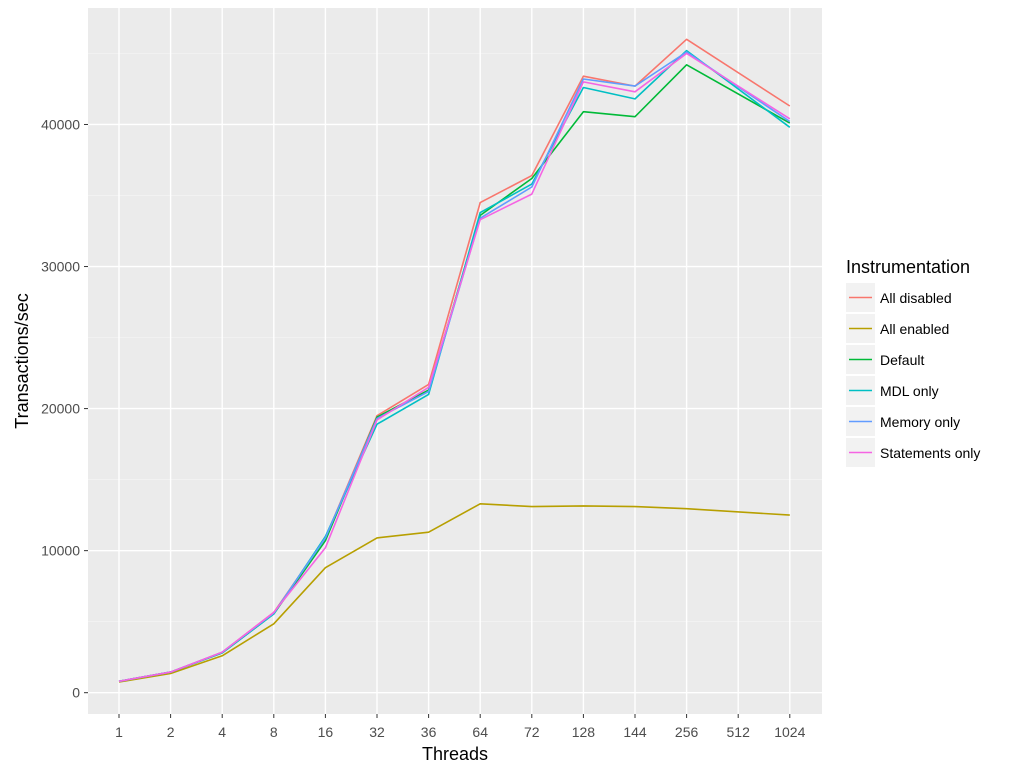 The height and width of the screenshot is (774, 1024). What do you see at coordinates (60, 124) in the screenshot?
I see `y-tick-label: 40000` at bounding box center [60, 124].